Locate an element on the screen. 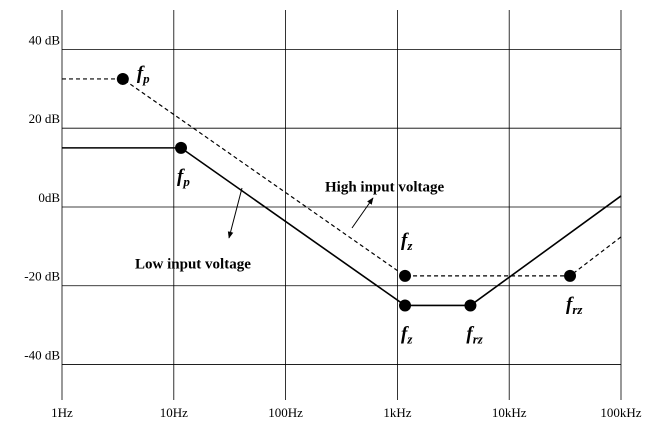  series-label: Low input voltage is located at coordinates (193, 264).